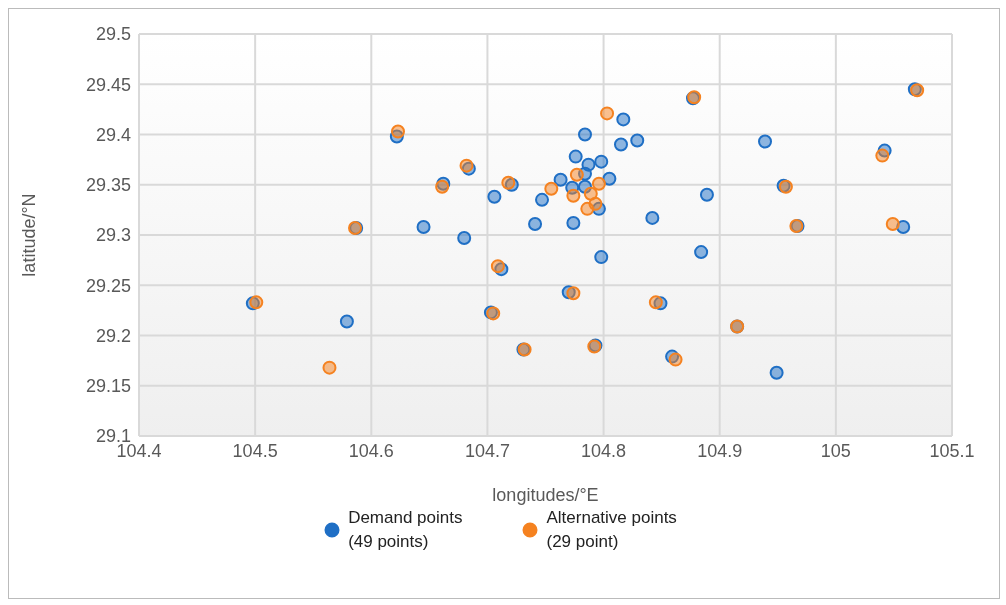 The image size is (1006, 605). I want to click on y-tick-label: 29.35, so click(108, 185).